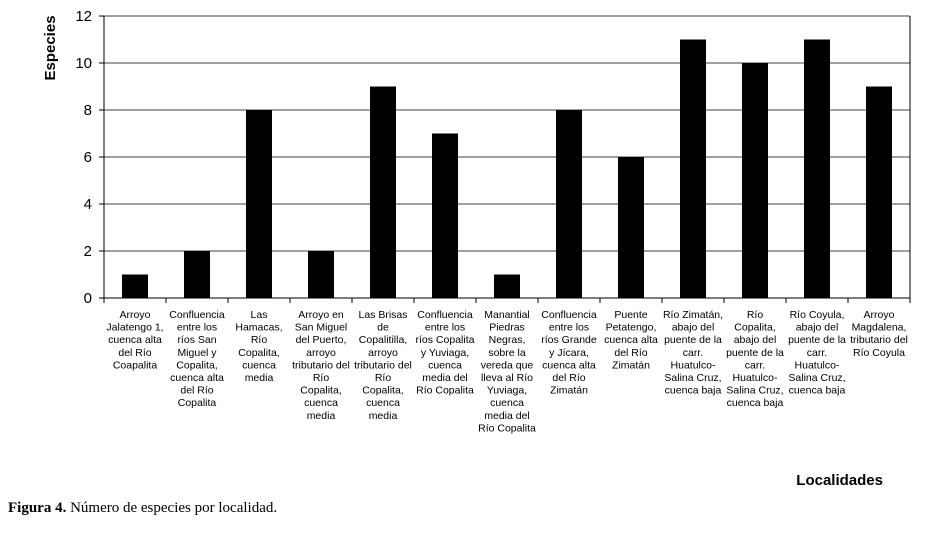 The width and height of the screenshot is (928, 546). I want to click on x-category-label-line: Río Coyula, so click(879, 353).